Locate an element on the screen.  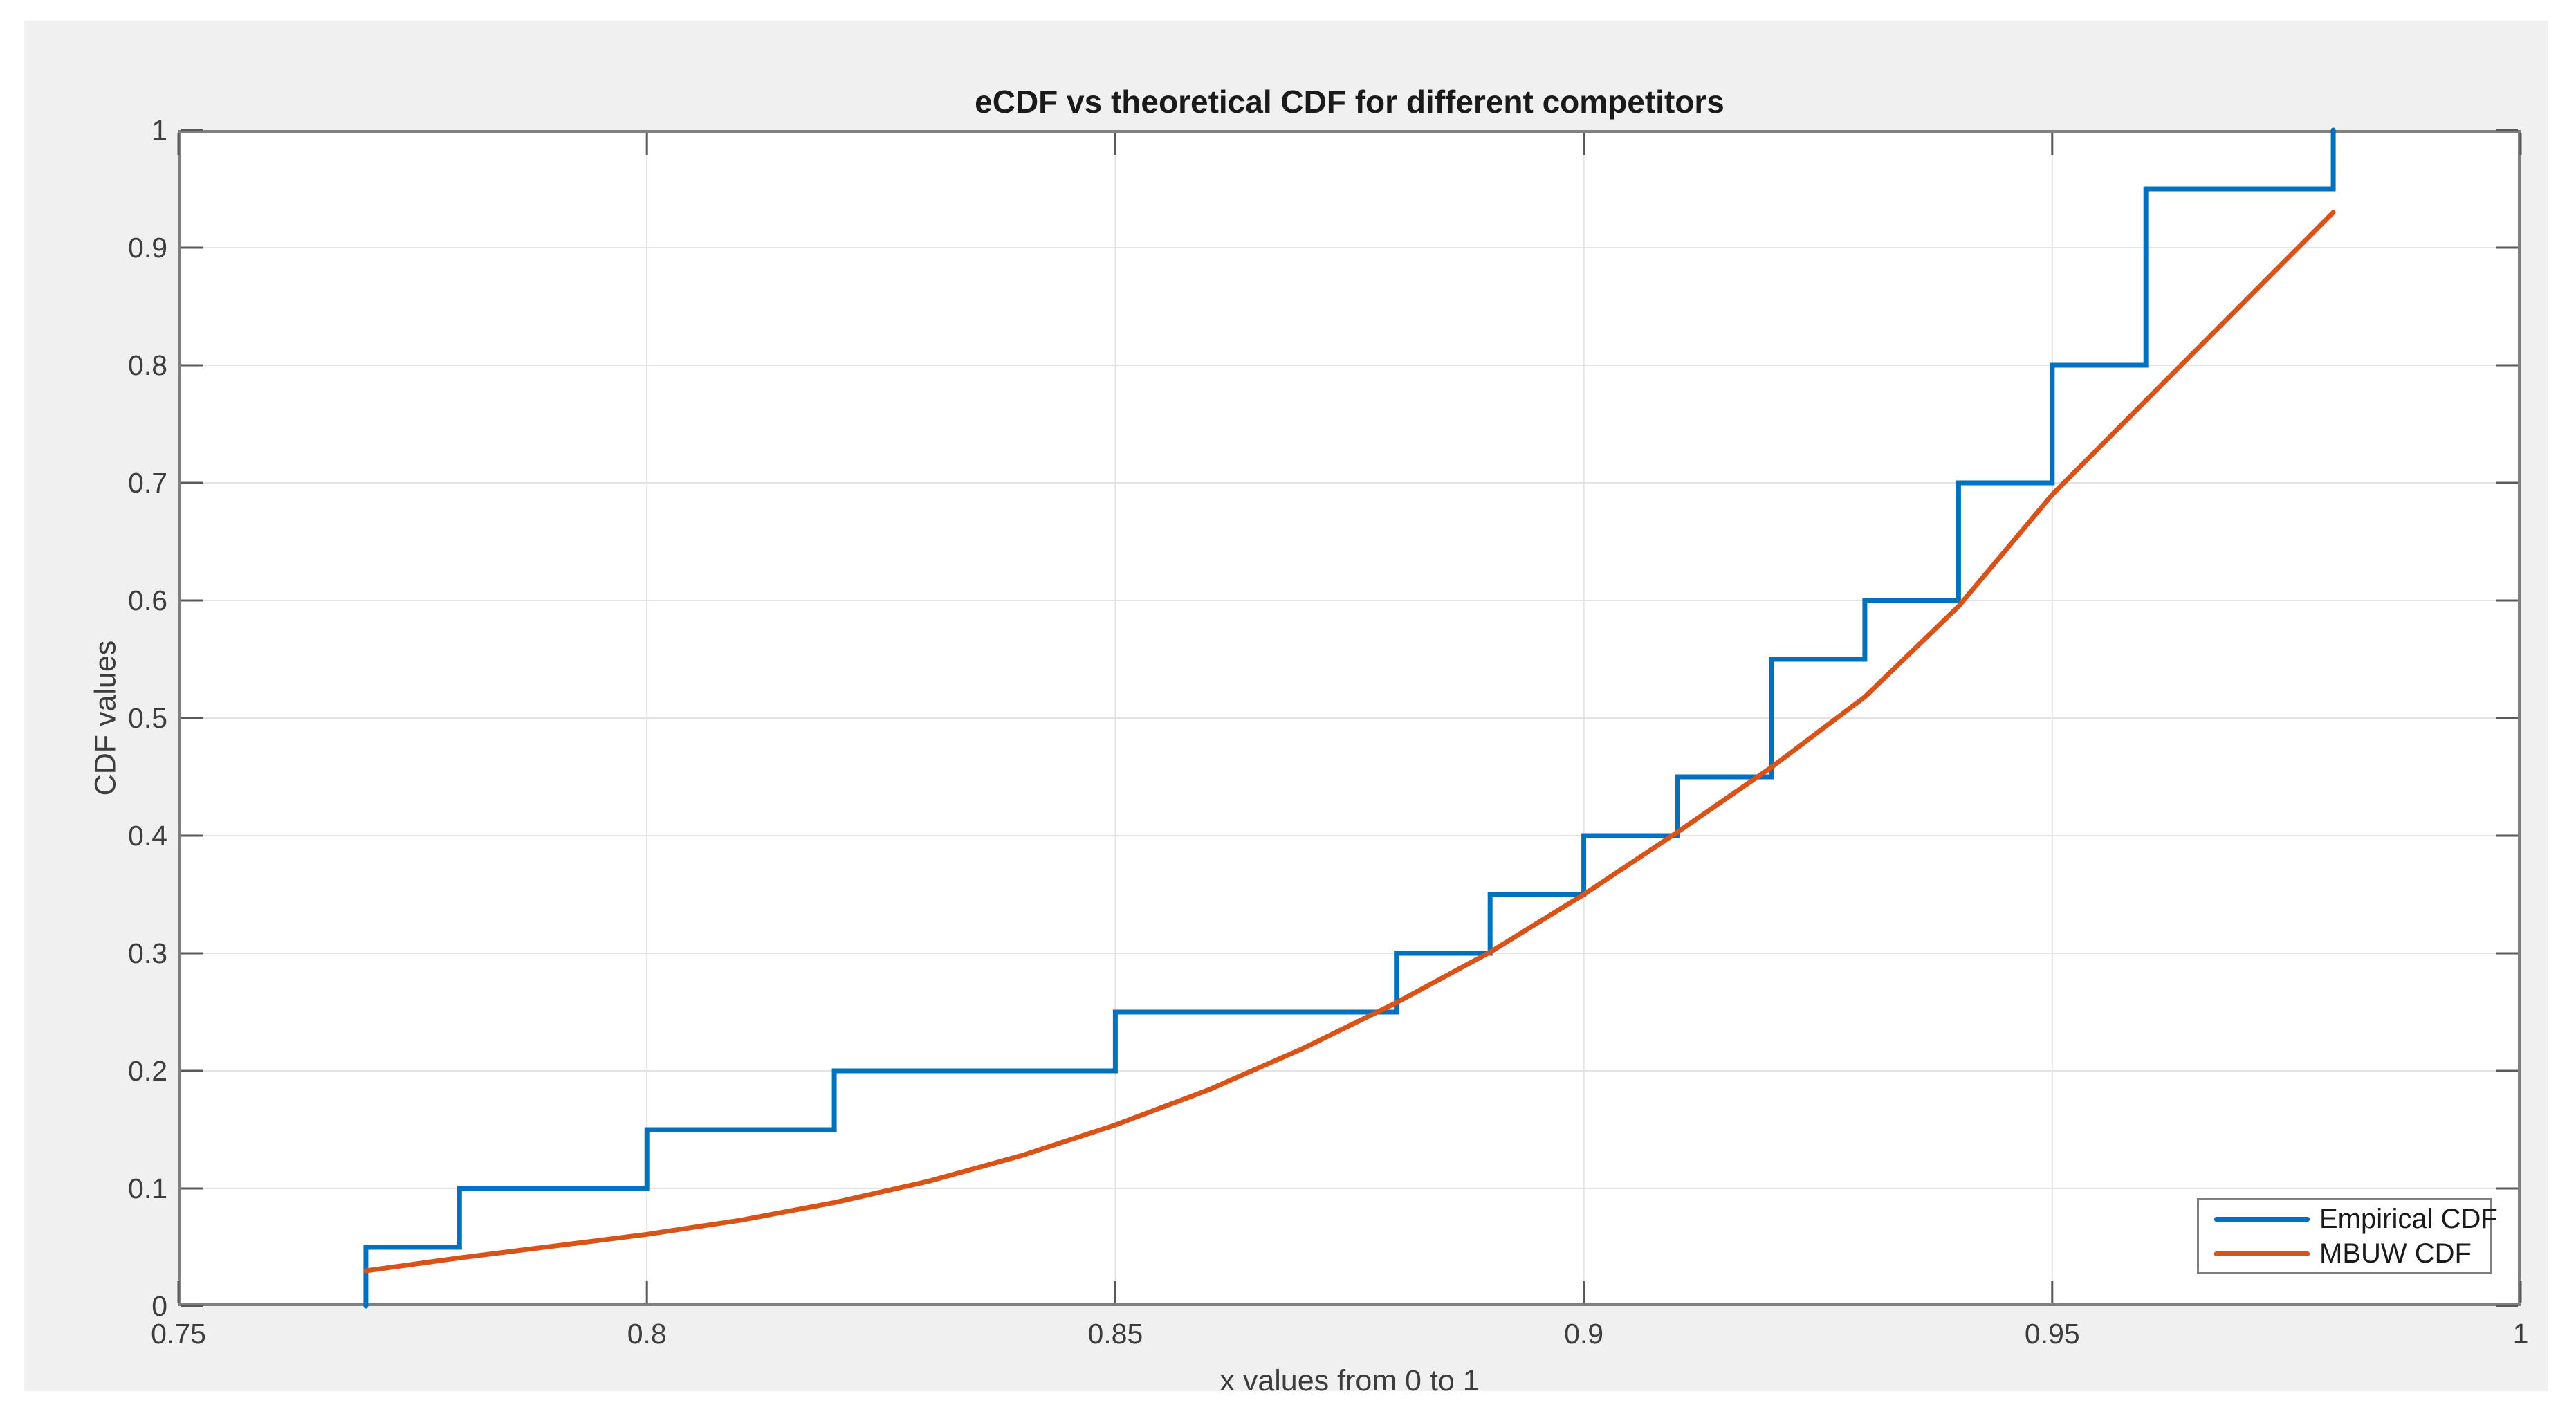
x-tick-label: 0.8 is located at coordinates (647, 1334).